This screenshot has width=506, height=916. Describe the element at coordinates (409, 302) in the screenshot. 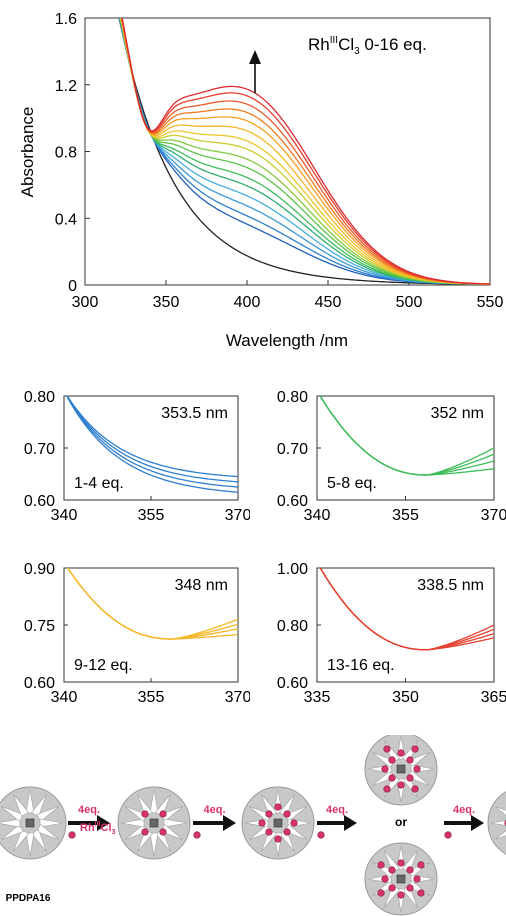

I see `main-x-tick-label: 500` at that location.